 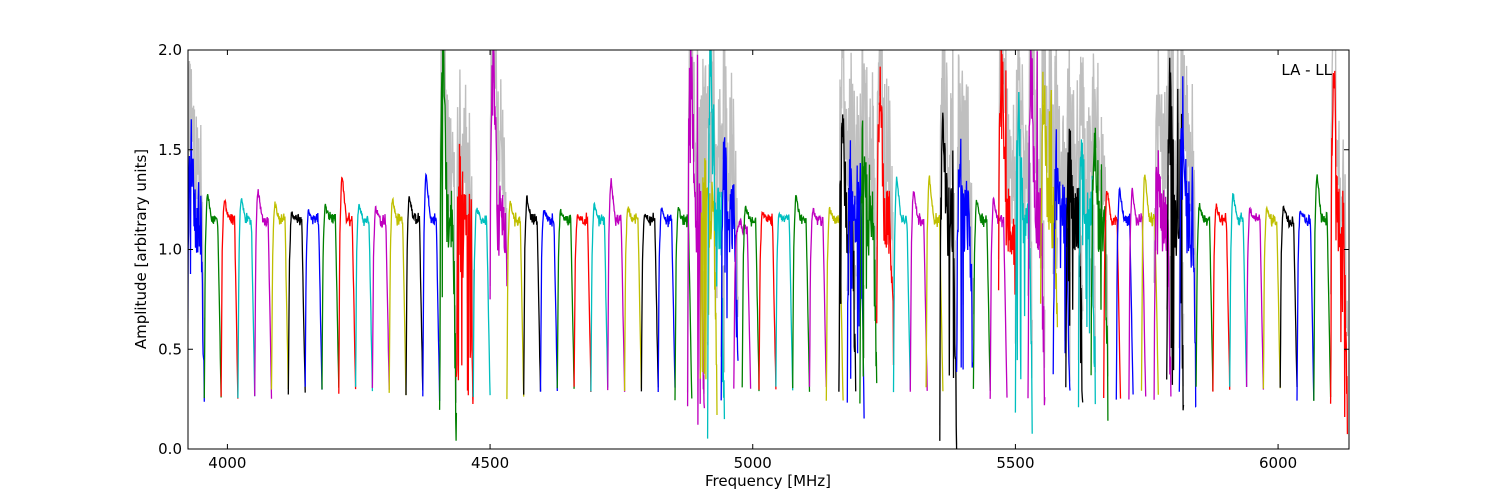 I want to click on y-tick-label: 2.0, so click(x=170, y=50).